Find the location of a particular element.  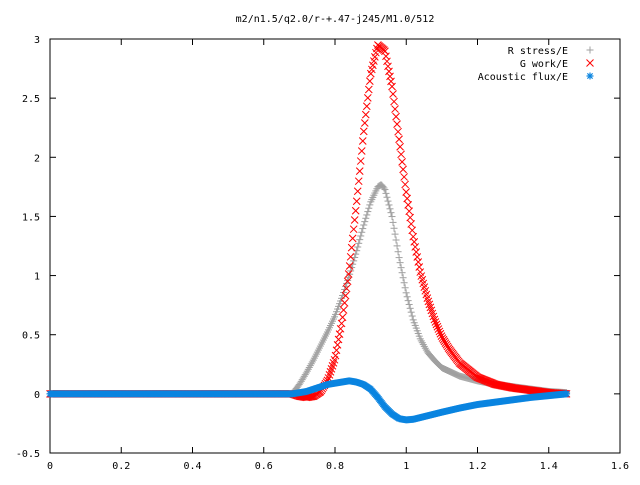

x-tick-label: 0.6 is located at coordinates (264, 466).